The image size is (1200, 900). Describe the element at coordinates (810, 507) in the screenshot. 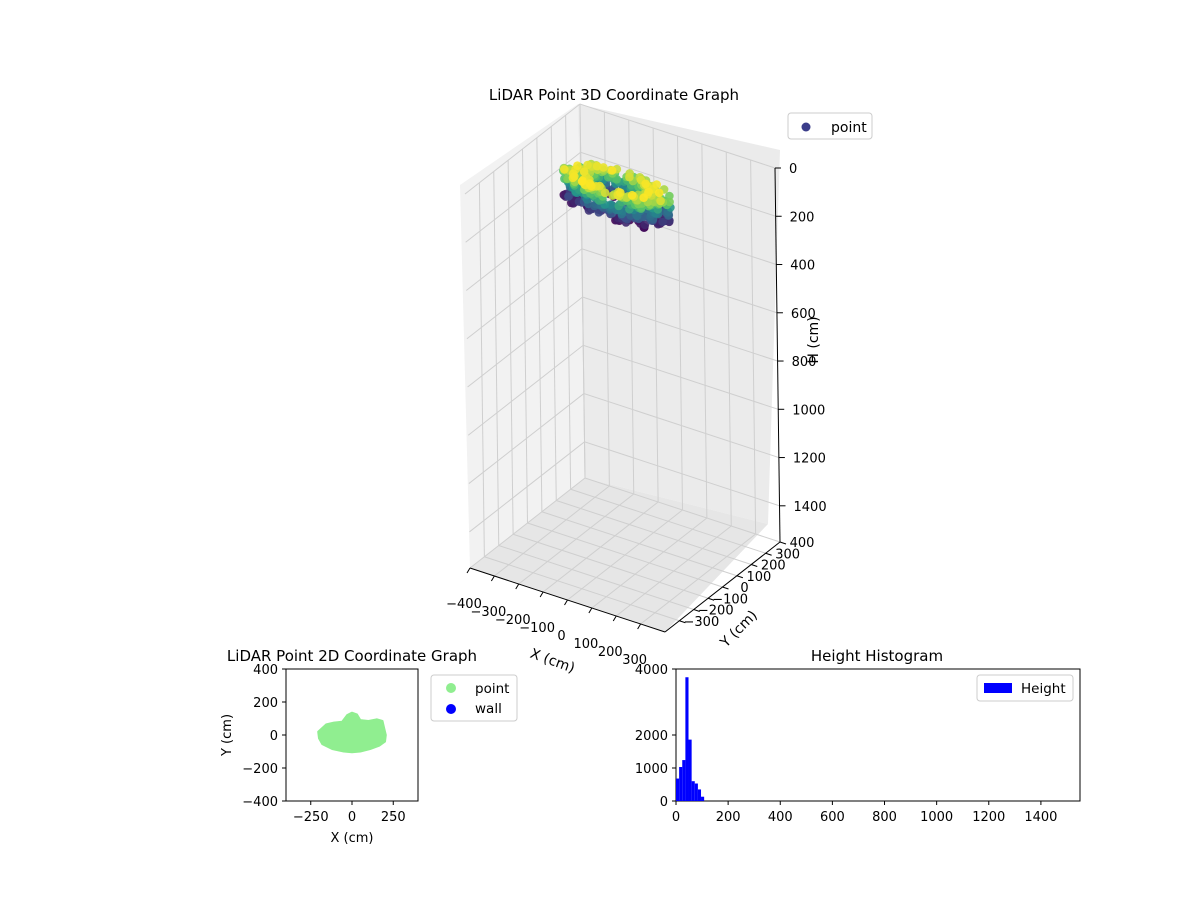

I see `tick-label-z-3d: 1400` at that location.